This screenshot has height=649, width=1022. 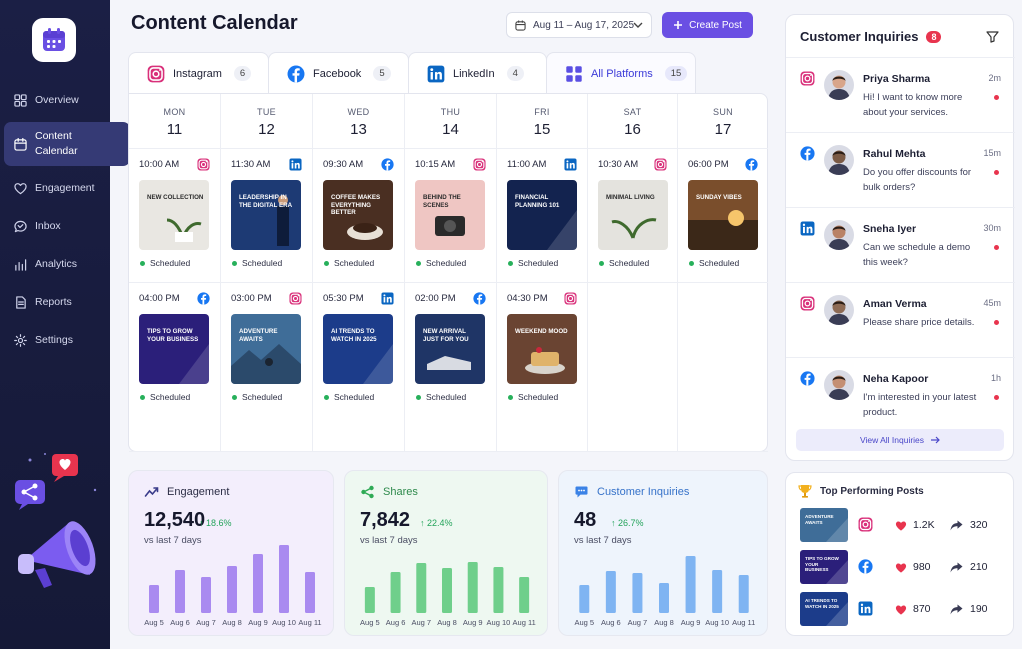 What do you see at coordinates (676, 73) in the screenshot?
I see `tab-count: 15` at bounding box center [676, 73].